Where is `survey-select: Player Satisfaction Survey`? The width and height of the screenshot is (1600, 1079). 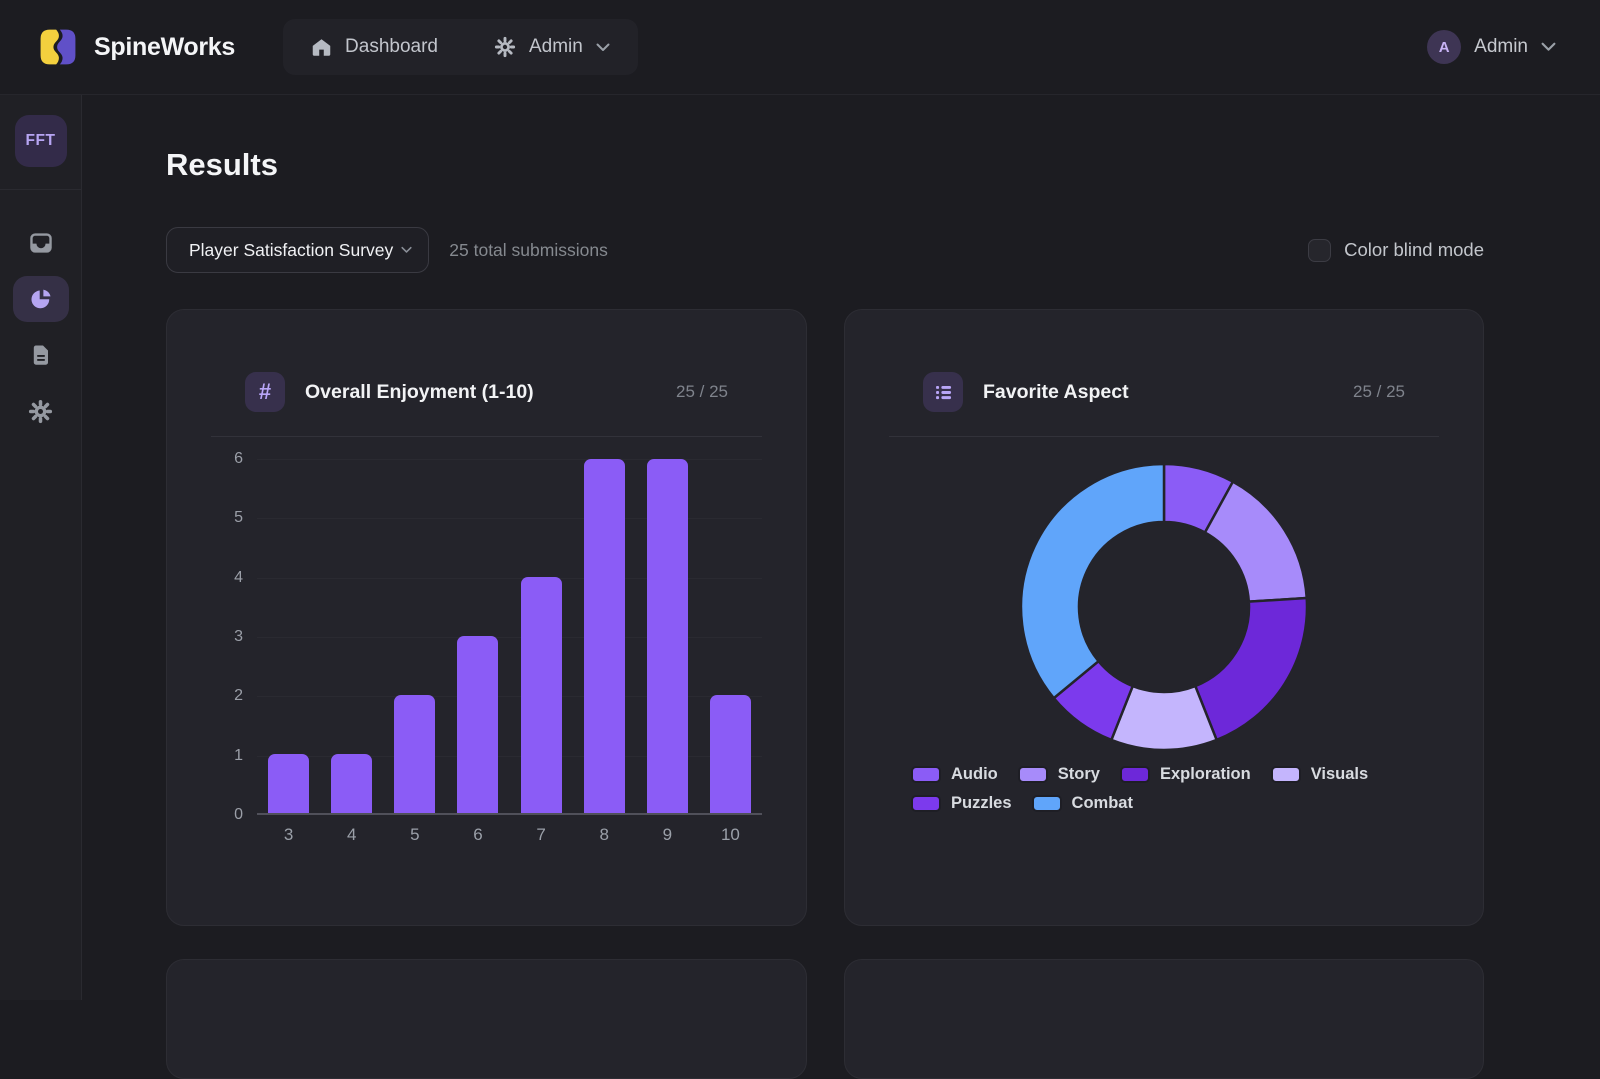 survey-select: Player Satisfaction Survey is located at coordinates (298, 250).